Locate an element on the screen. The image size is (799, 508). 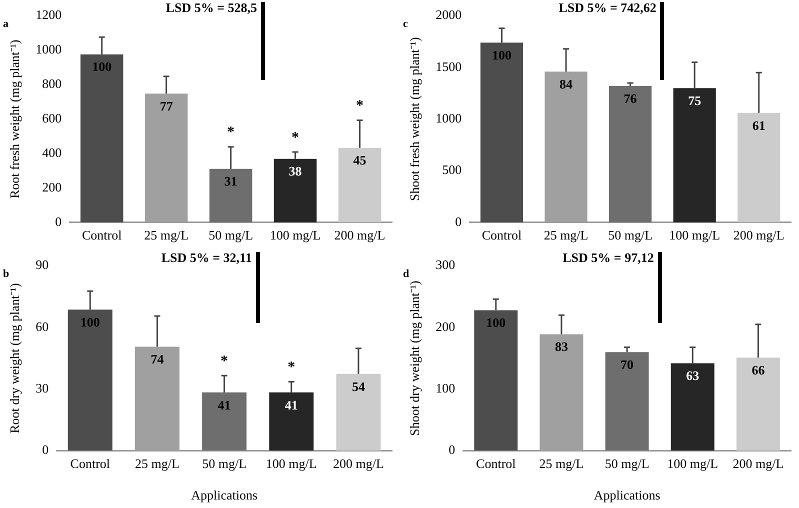
text: d is located at coordinates (406, 274).